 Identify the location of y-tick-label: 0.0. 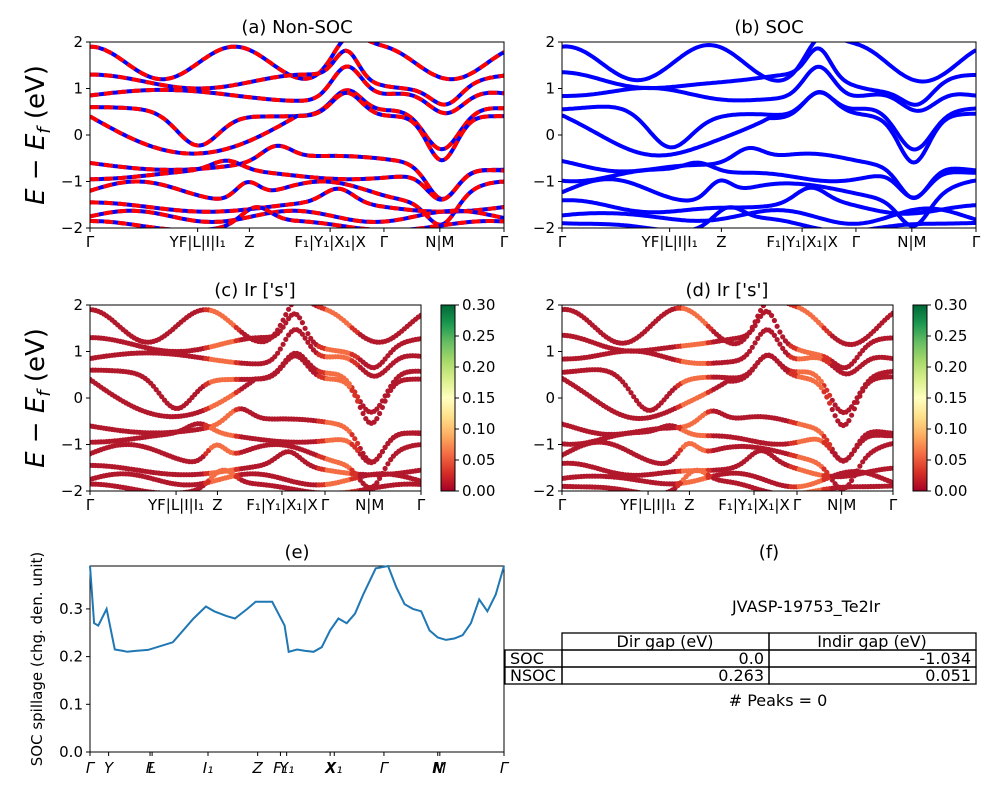
(71, 752).